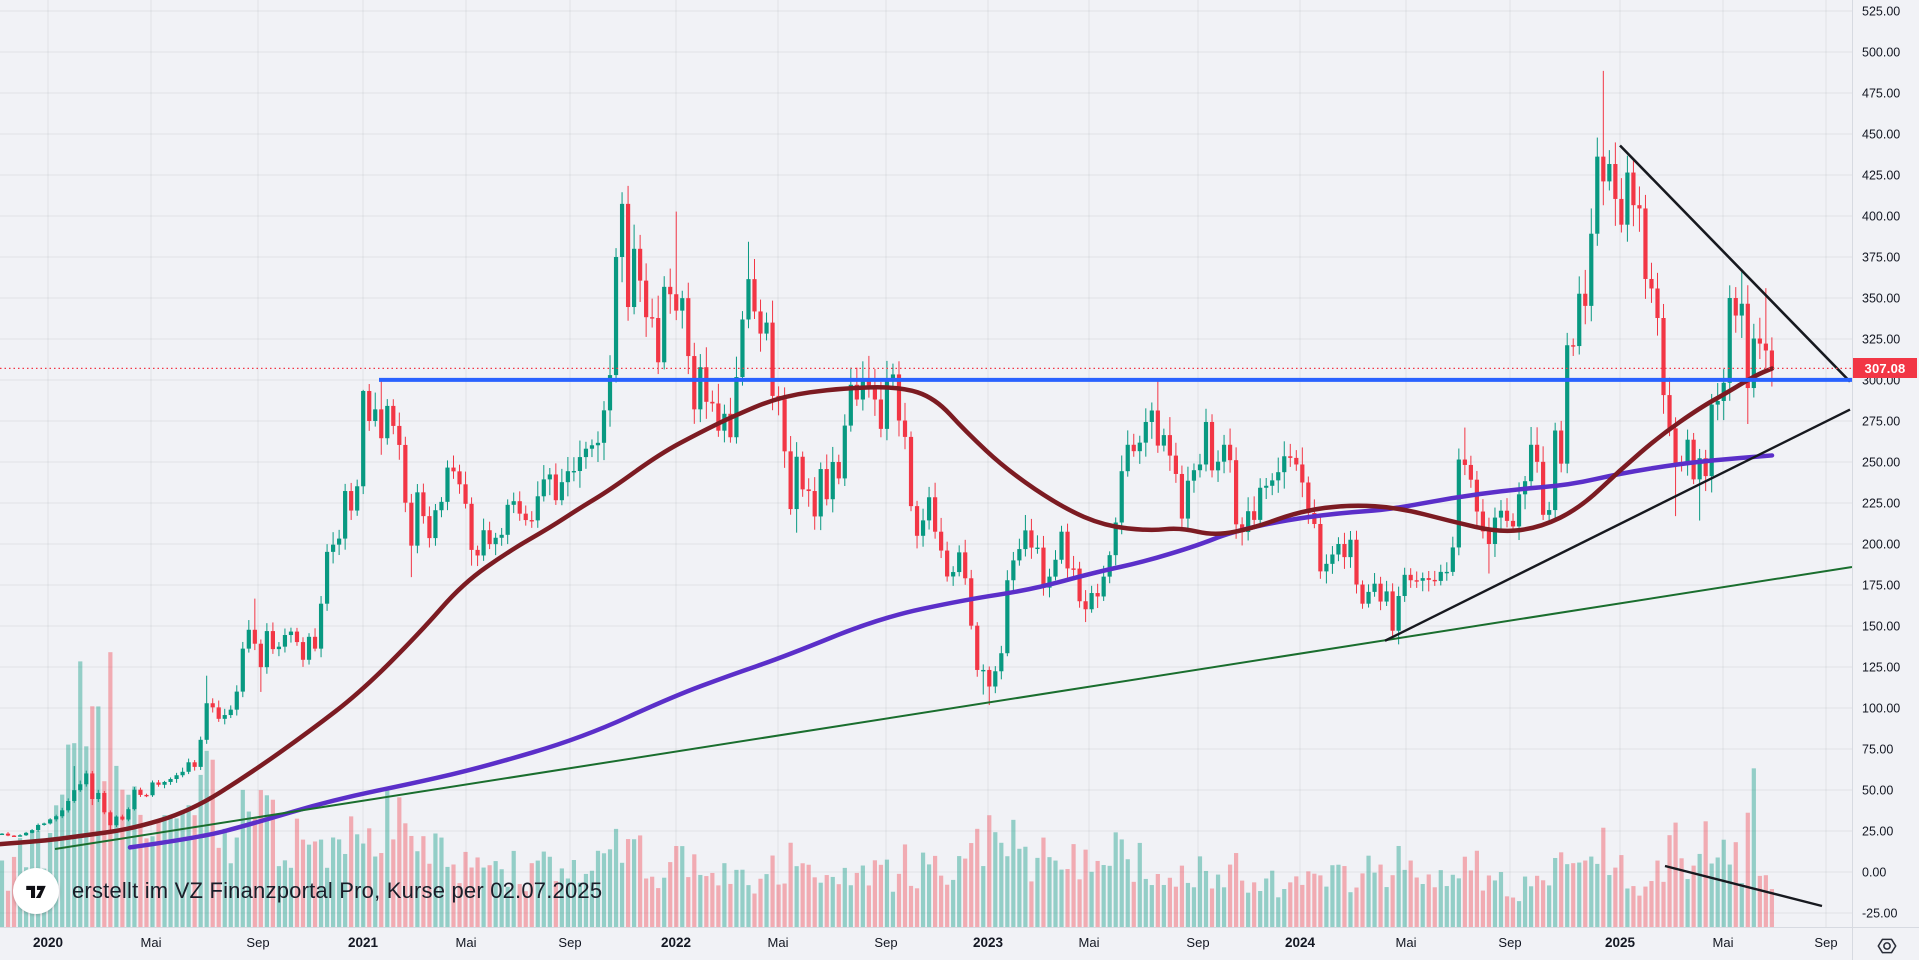 The width and height of the screenshot is (1919, 960). I want to click on svg-text: 175.00, so click(1881, 586).